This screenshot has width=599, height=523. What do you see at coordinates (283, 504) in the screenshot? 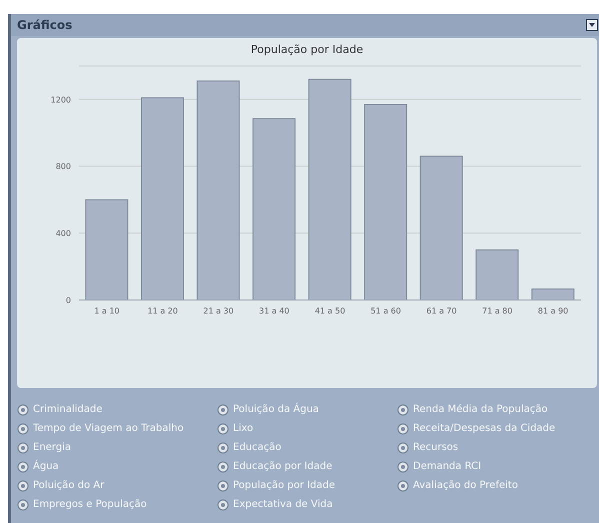
I see `text: Expectativa de Vida` at bounding box center [283, 504].